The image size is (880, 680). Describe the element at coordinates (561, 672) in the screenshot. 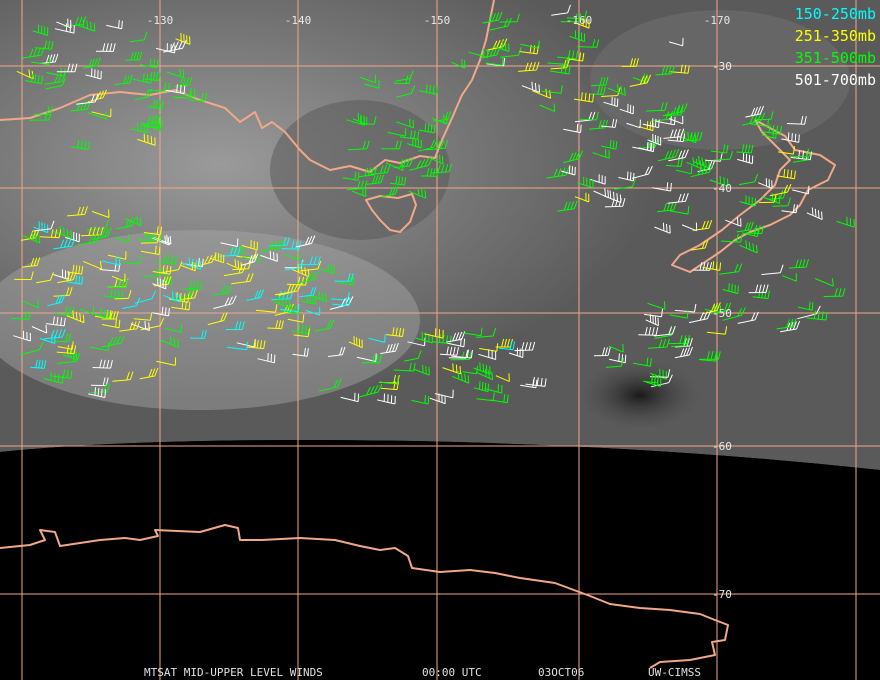

I see `date: 03OCT06` at that location.